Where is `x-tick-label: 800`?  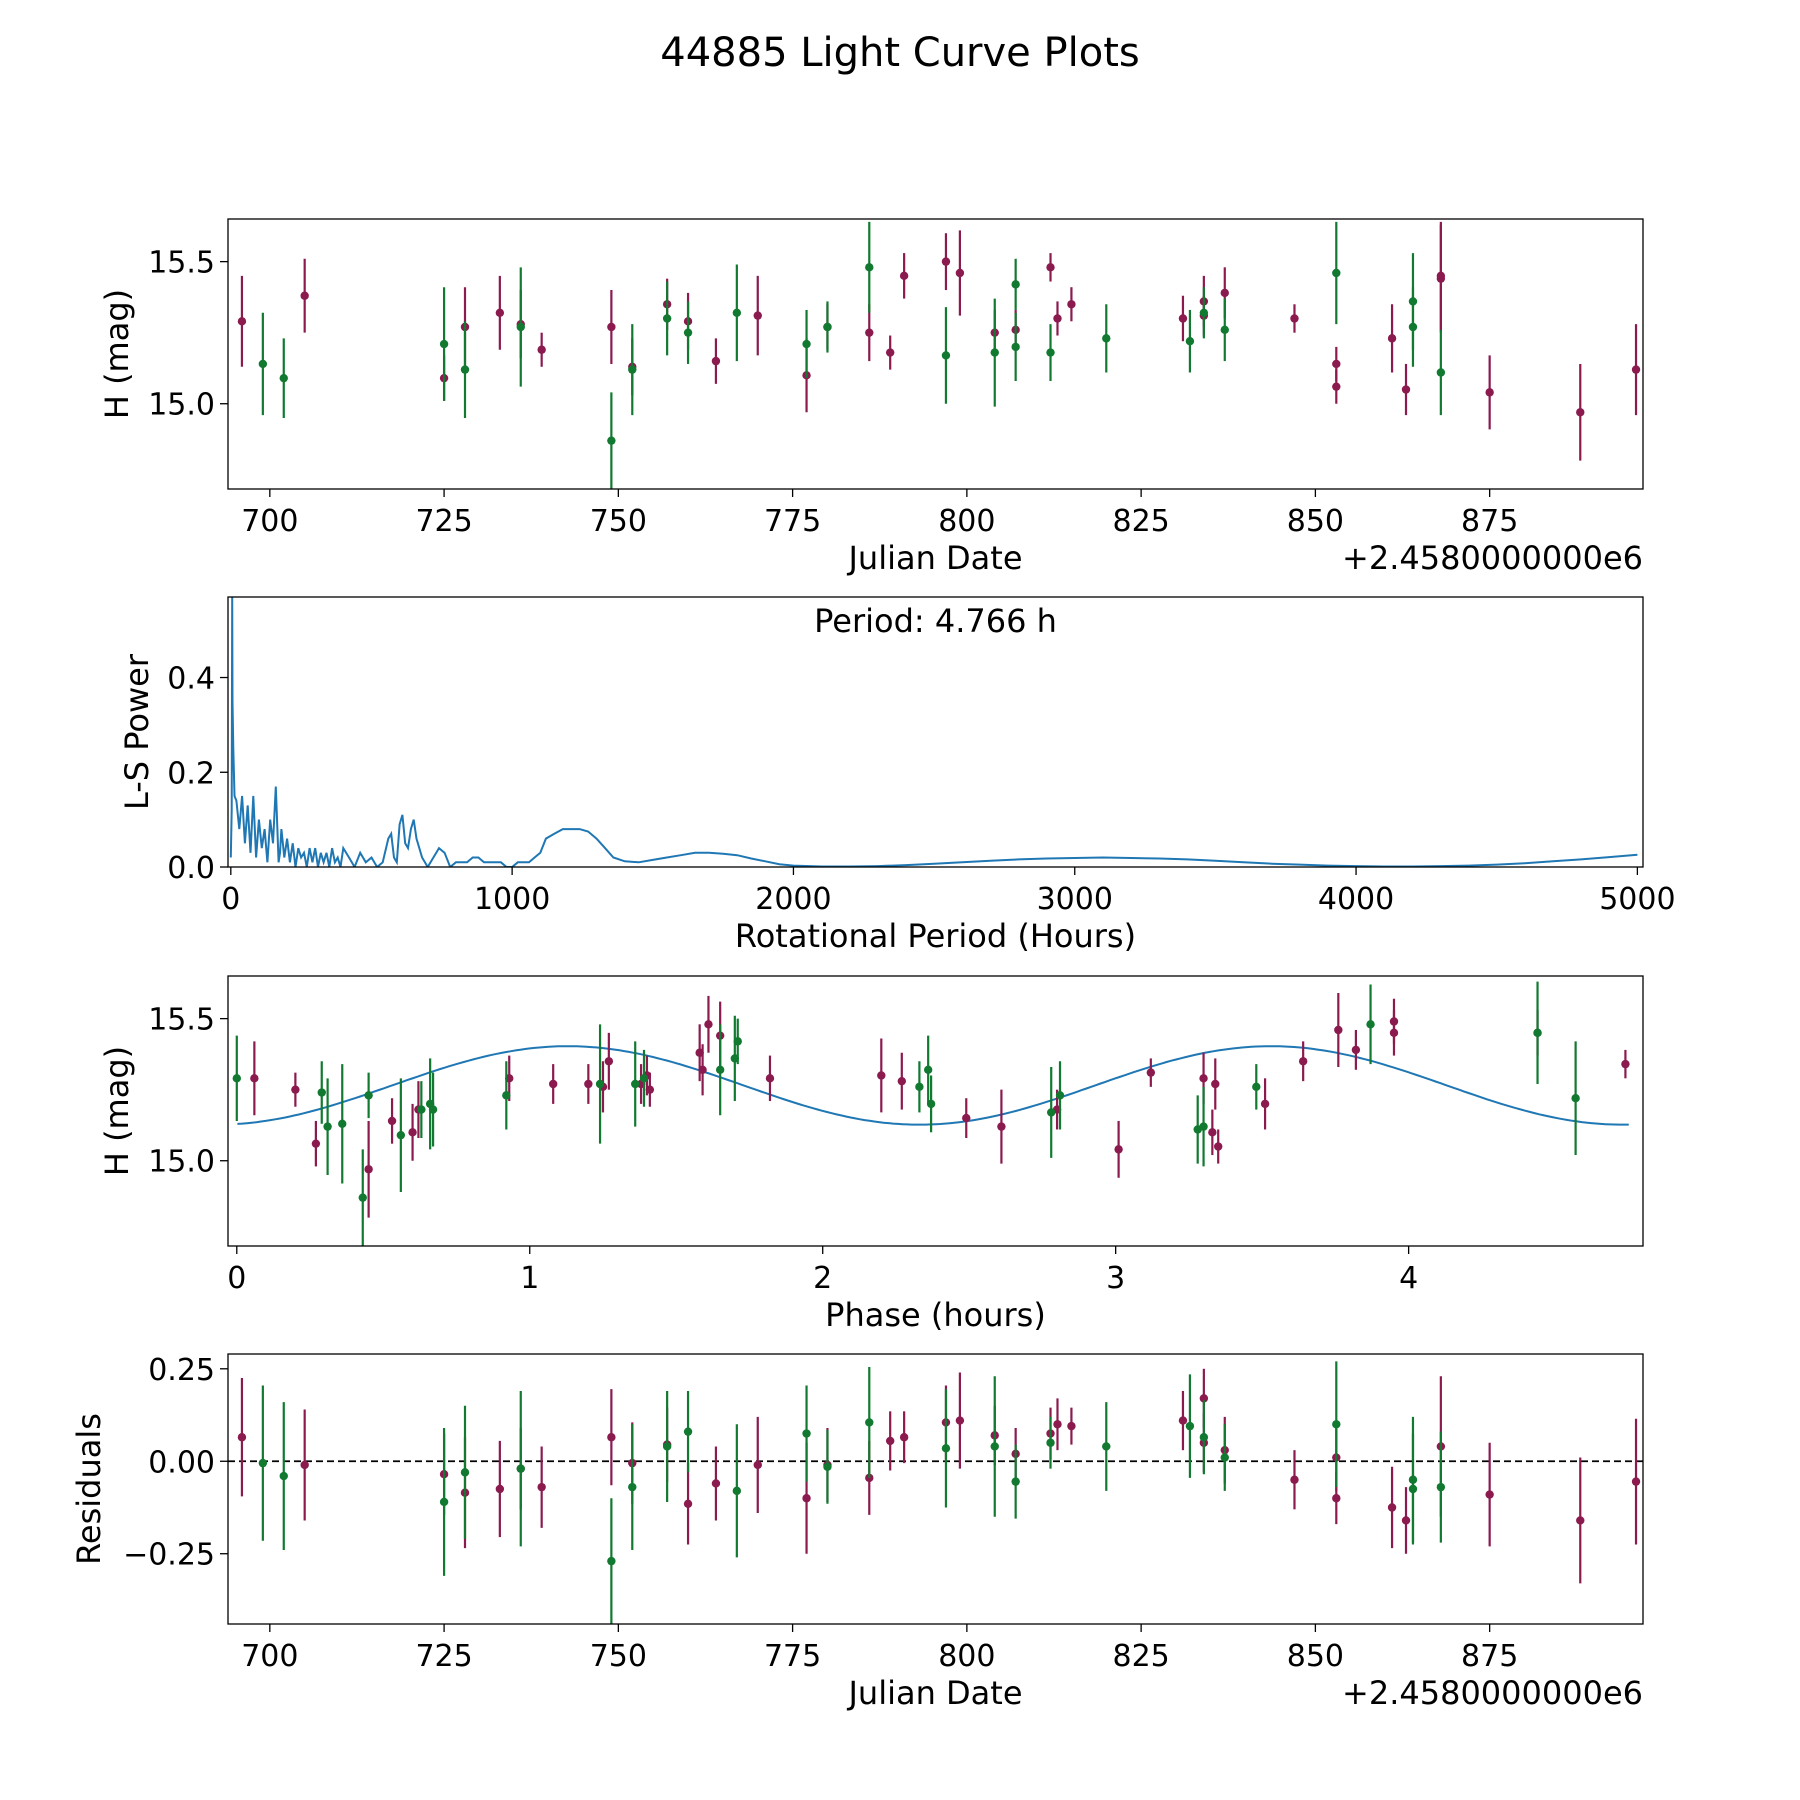
x-tick-label: 800 is located at coordinates (966, 1656).